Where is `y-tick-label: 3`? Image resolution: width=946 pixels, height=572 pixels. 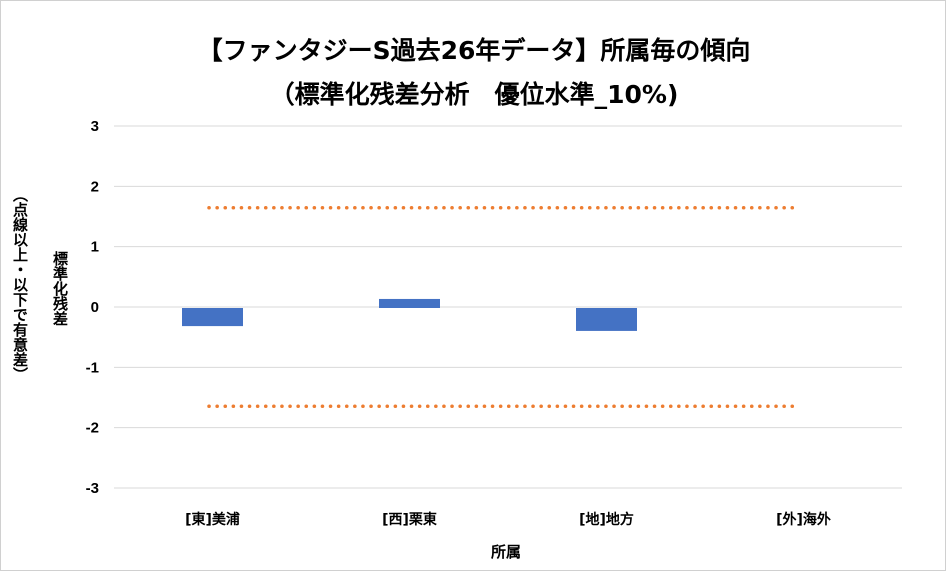 y-tick-label: 3 is located at coordinates (95, 126).